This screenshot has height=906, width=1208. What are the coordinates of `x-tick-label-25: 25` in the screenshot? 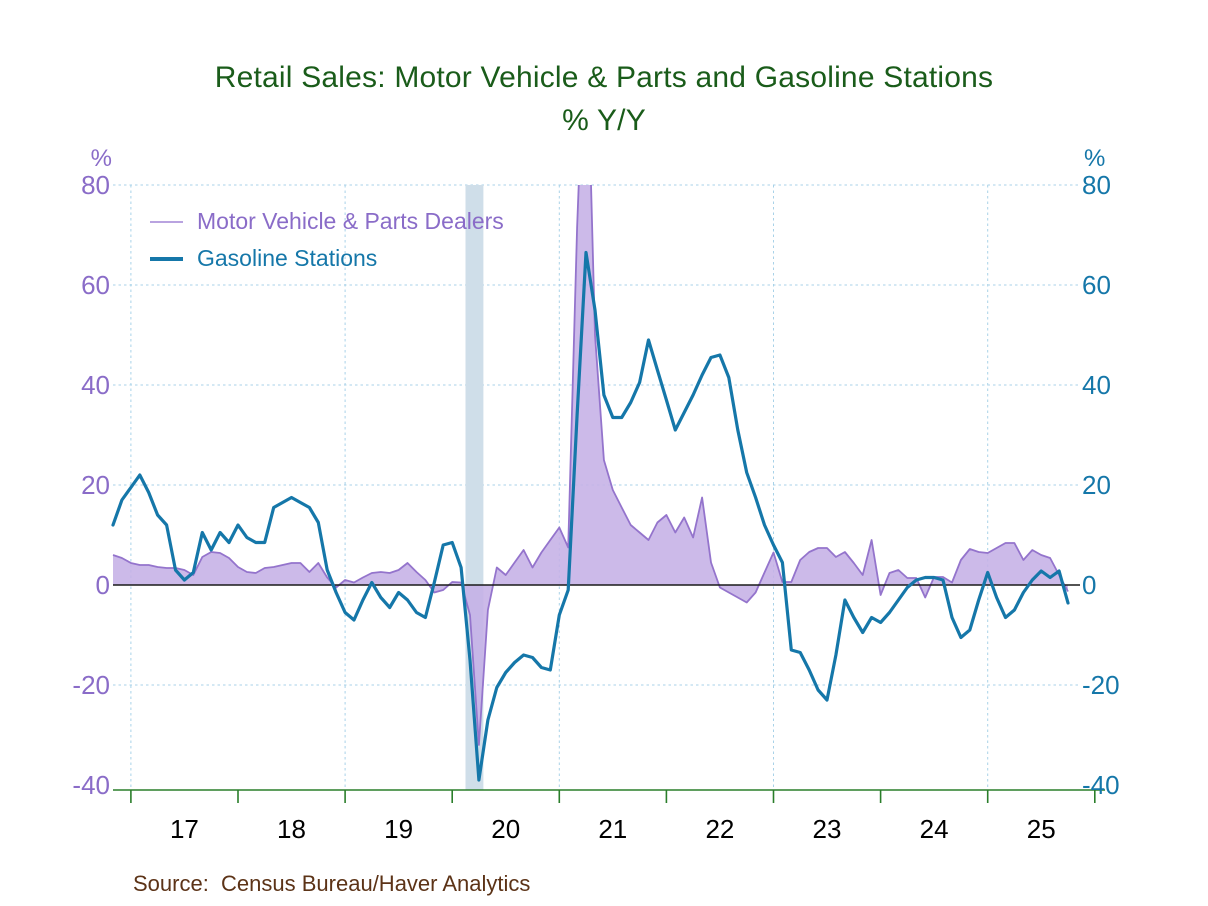 It's located at (1041, 829).